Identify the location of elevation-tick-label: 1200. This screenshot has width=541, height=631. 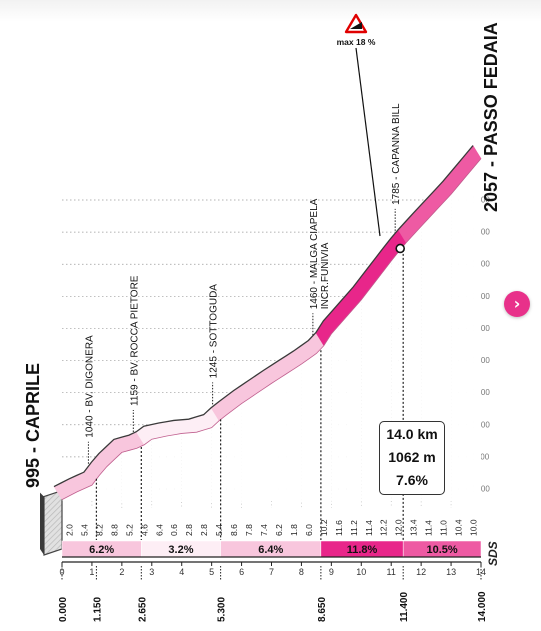
(481, 424).